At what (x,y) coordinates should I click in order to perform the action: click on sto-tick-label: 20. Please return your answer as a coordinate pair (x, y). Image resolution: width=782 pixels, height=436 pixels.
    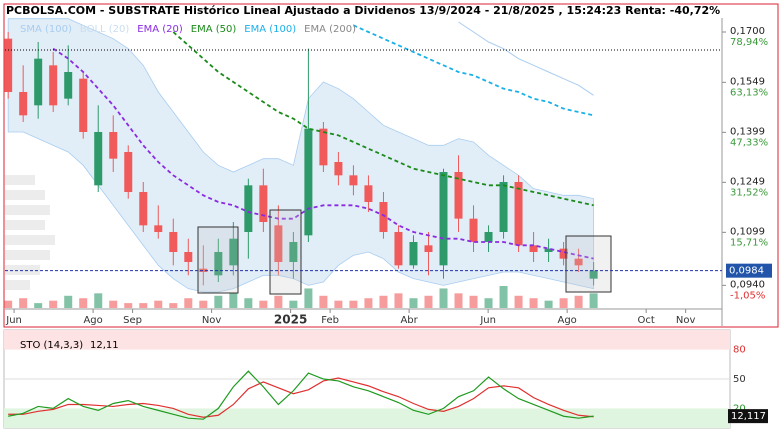
    Looking at the image, I should click on (739, 408).